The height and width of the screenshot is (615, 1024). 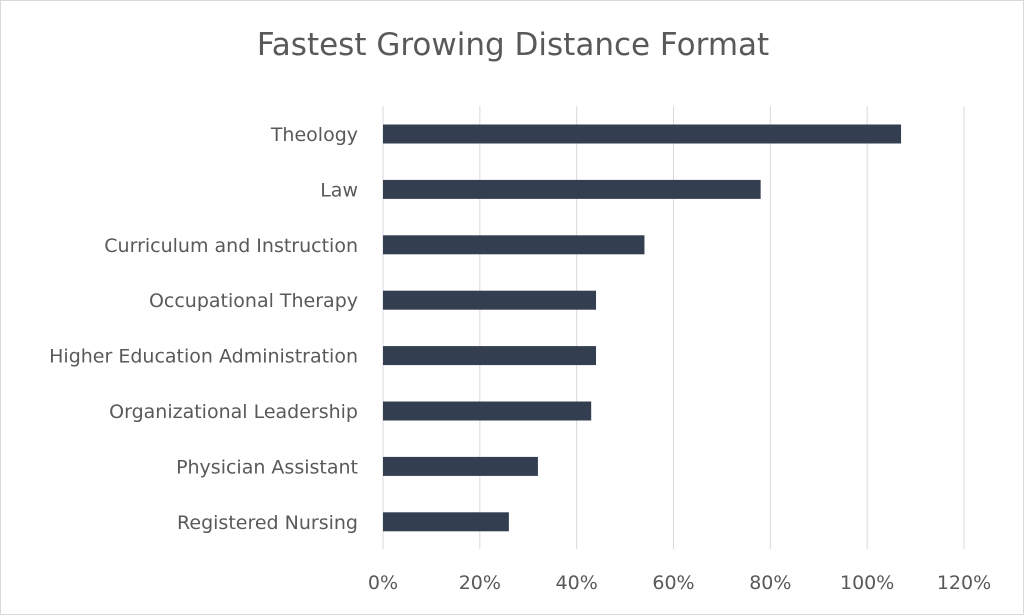 I want to click on x-tick-label: 20%, so click(x=480, y=583).